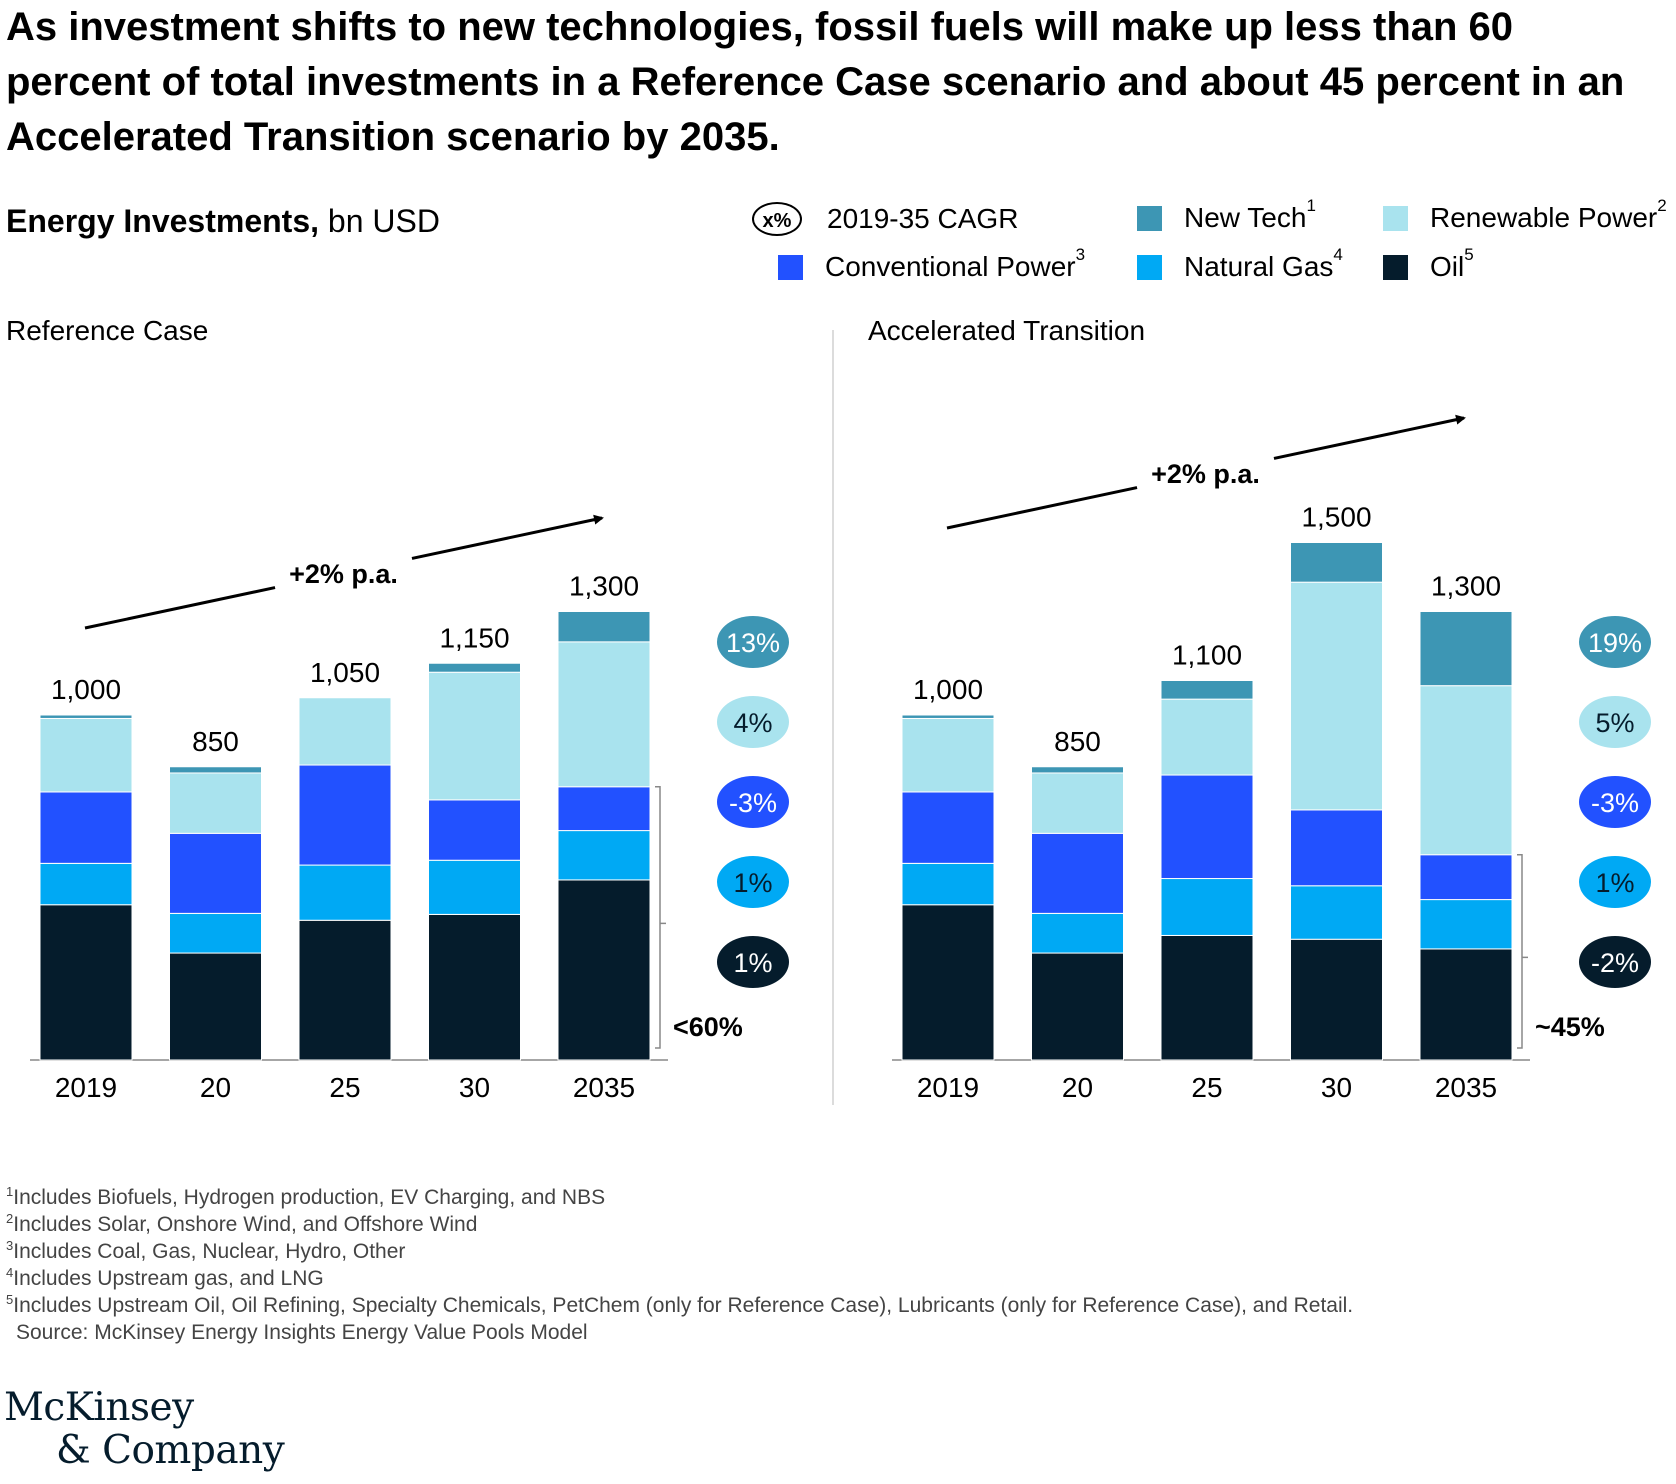 The height and width of the screenshot is (1484, 1676). I want to click on legend-conventional: Conventional Power 3, so click(931, 264).